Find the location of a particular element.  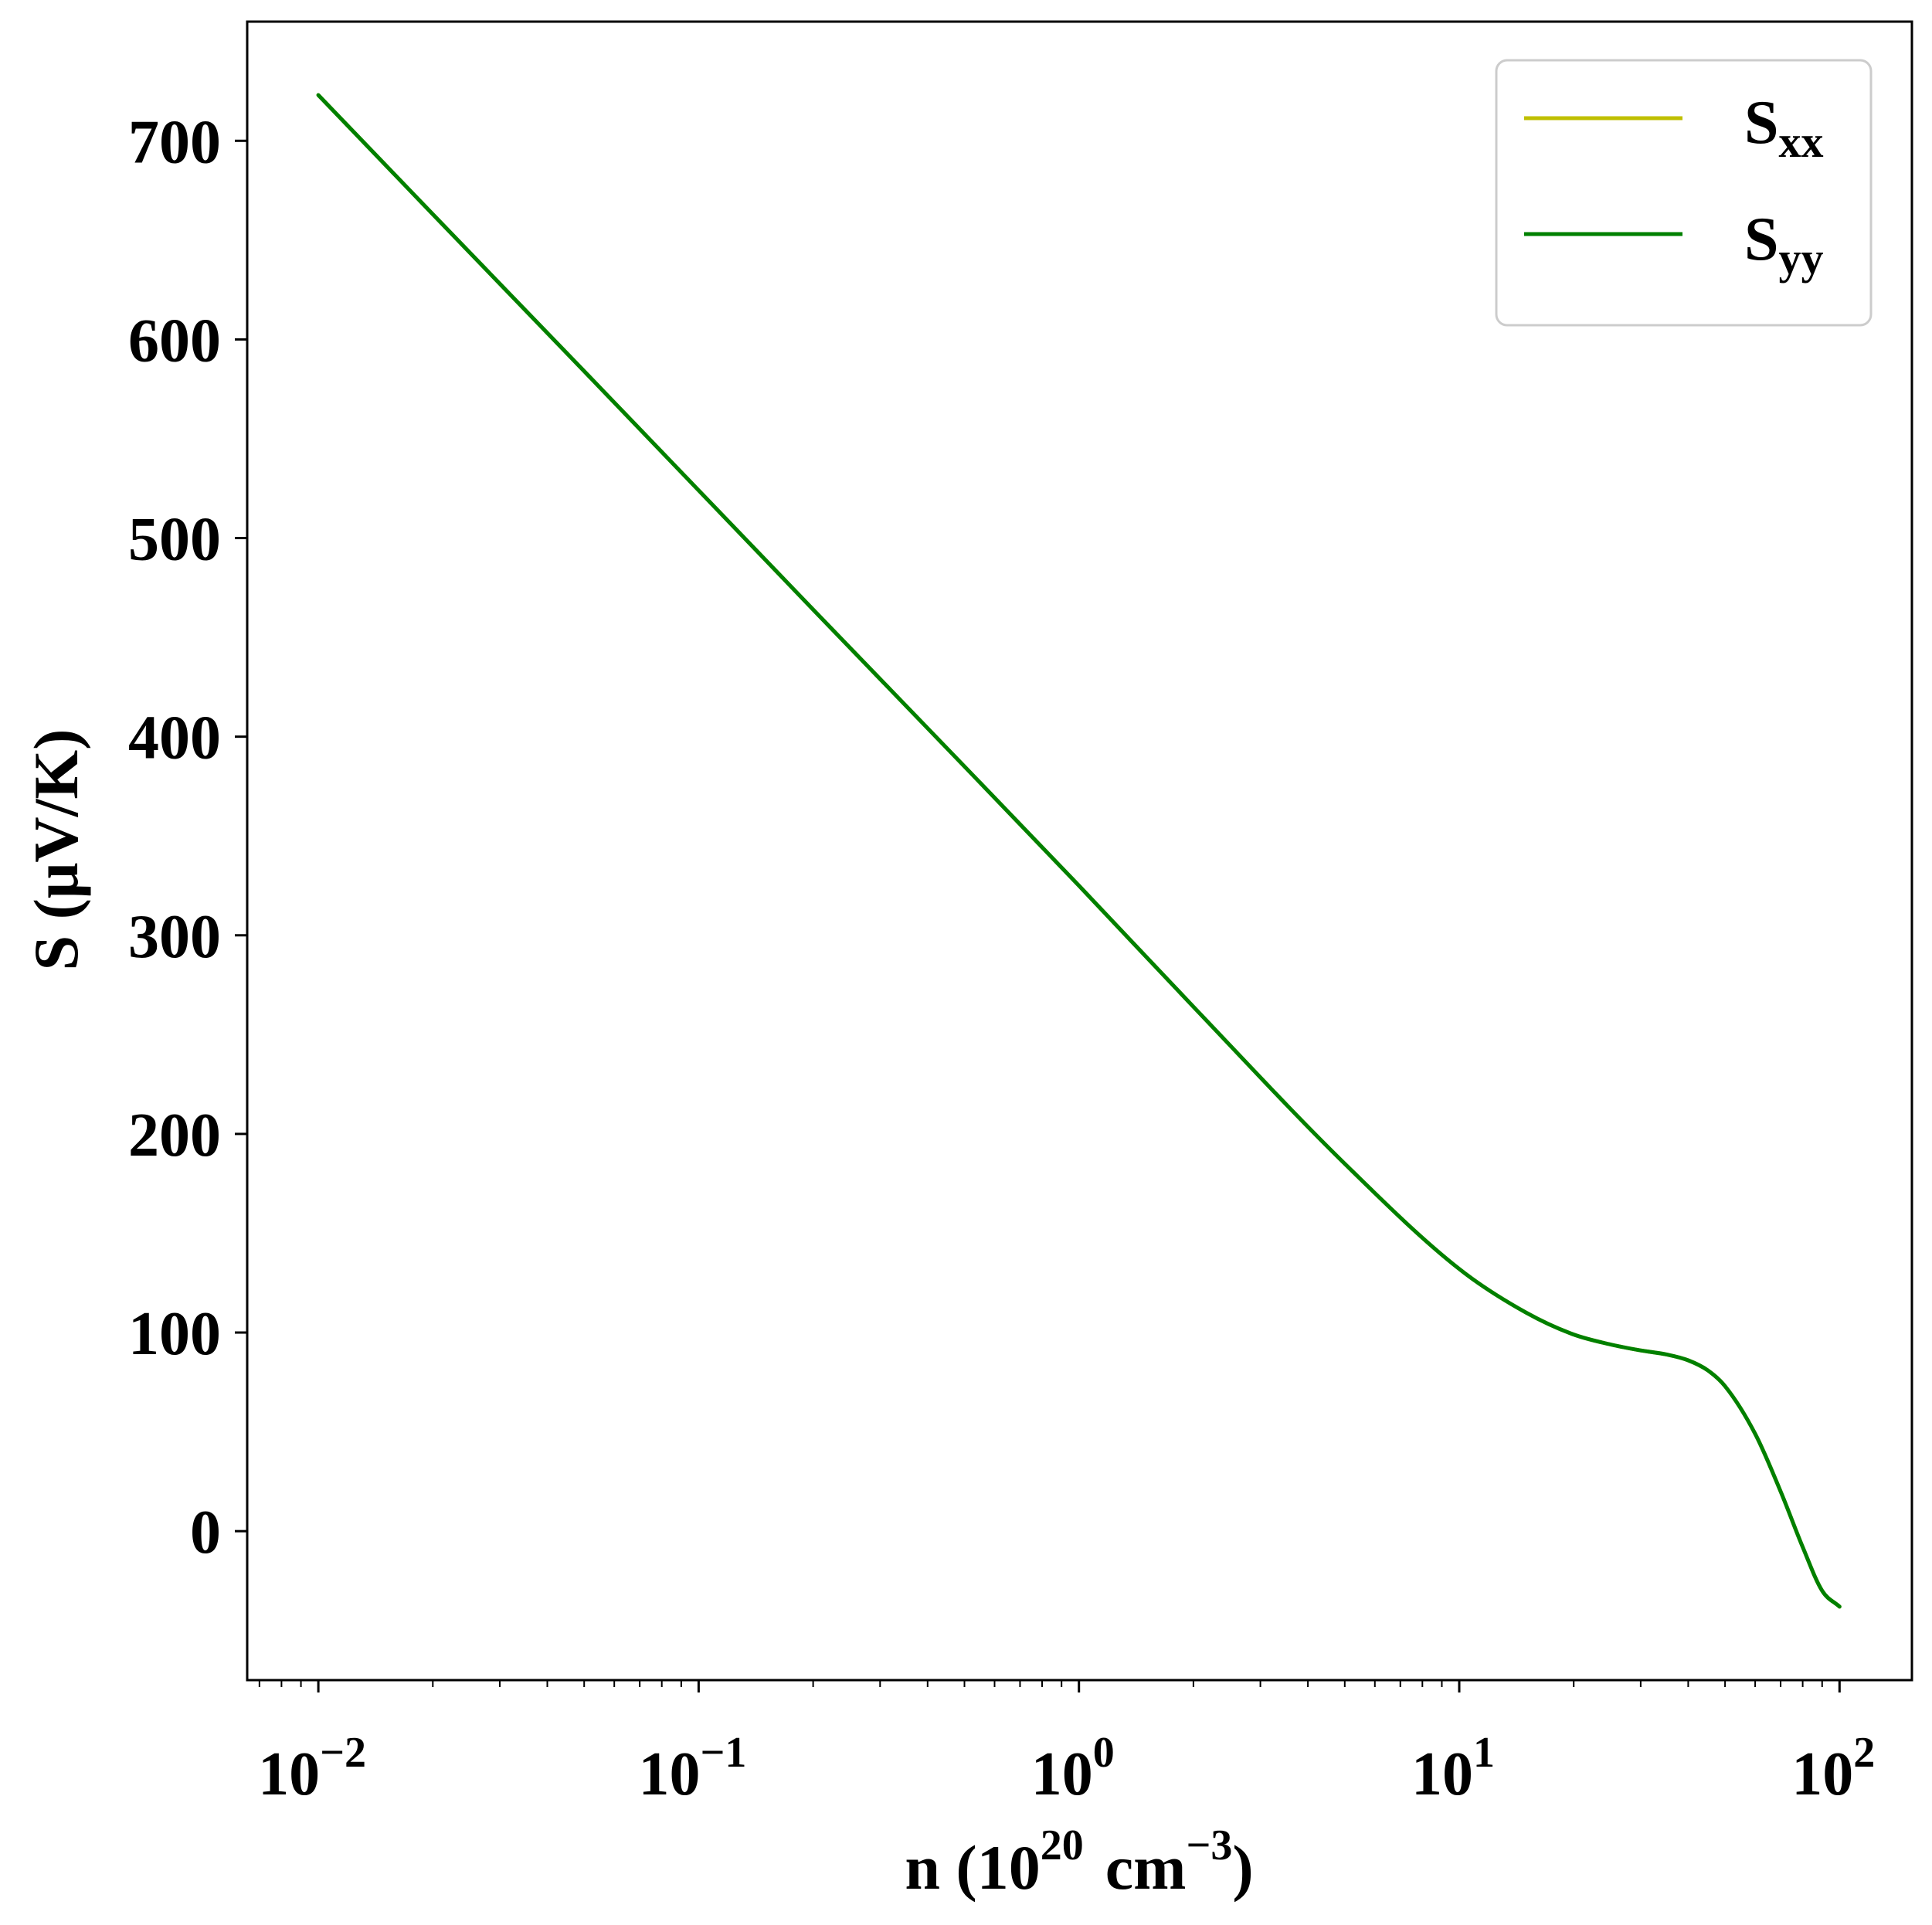

x-axis-label: n (1020 cm−3) is located at coordinates (1079, 1862).